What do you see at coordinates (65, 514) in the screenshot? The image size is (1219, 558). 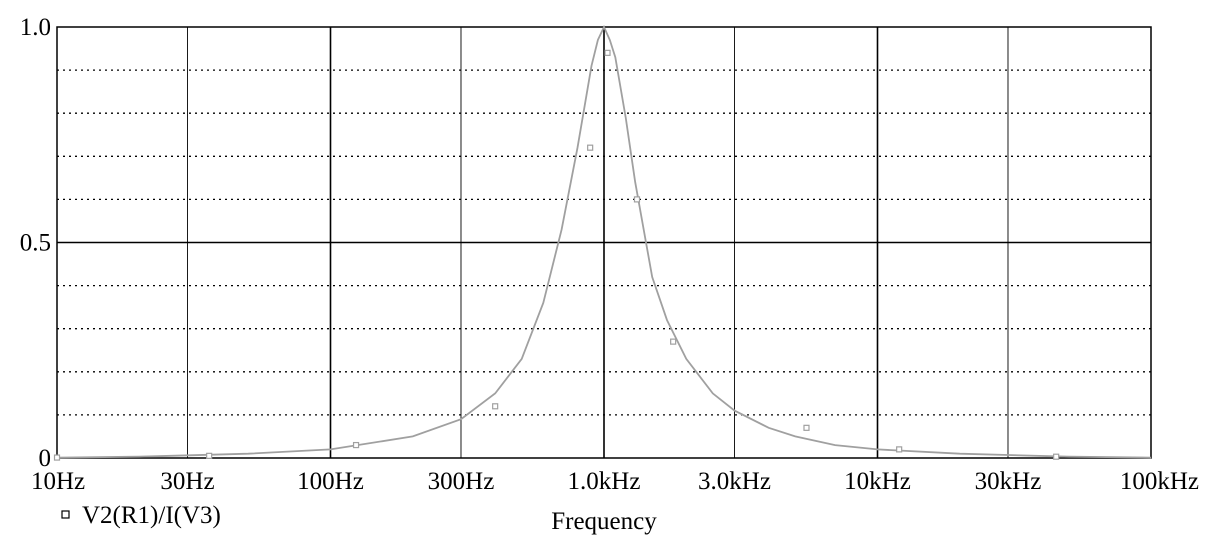 I see `legend-marker-icon` at bounding box center [65, 514].